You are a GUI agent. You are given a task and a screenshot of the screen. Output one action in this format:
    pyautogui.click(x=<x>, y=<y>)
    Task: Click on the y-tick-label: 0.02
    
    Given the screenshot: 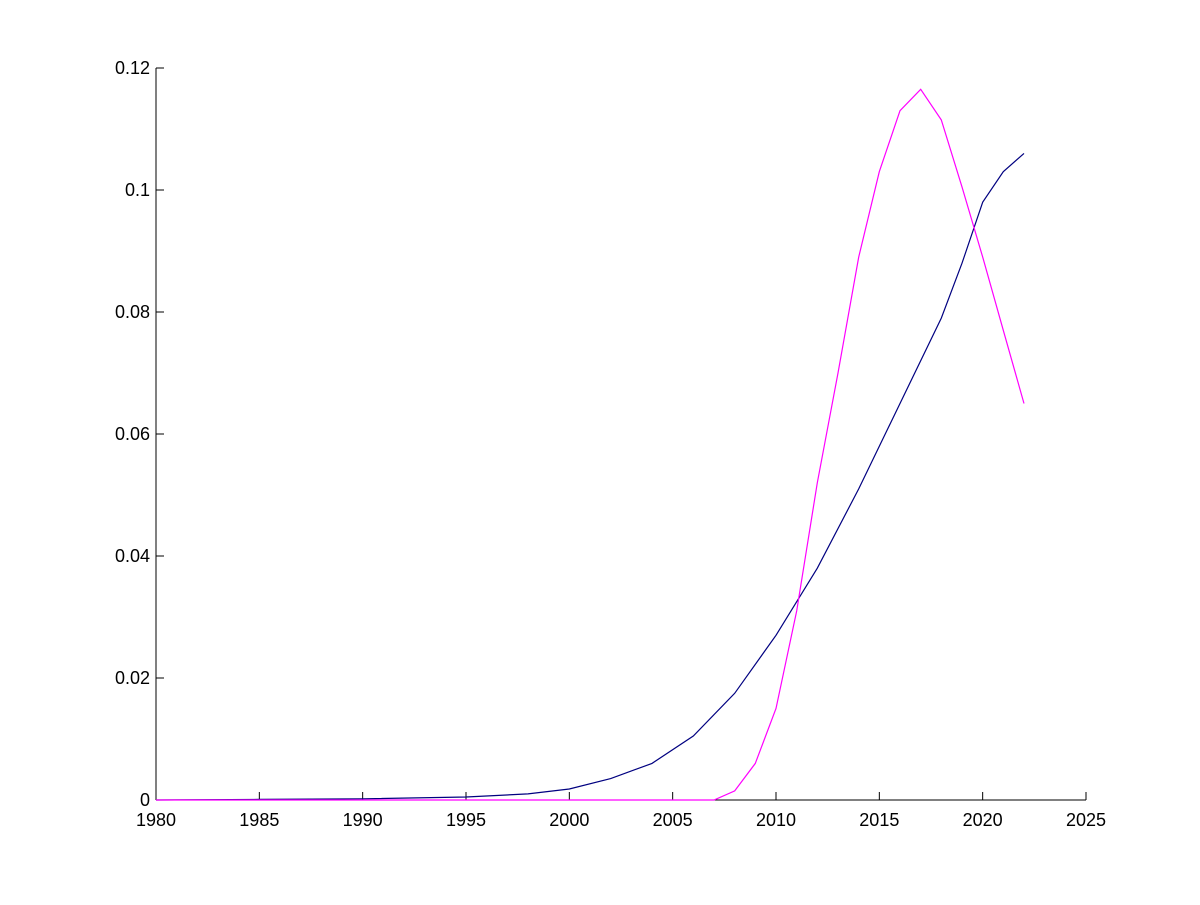 What is the action you would take?
    pyautogui.click(x=132, y=678)
    